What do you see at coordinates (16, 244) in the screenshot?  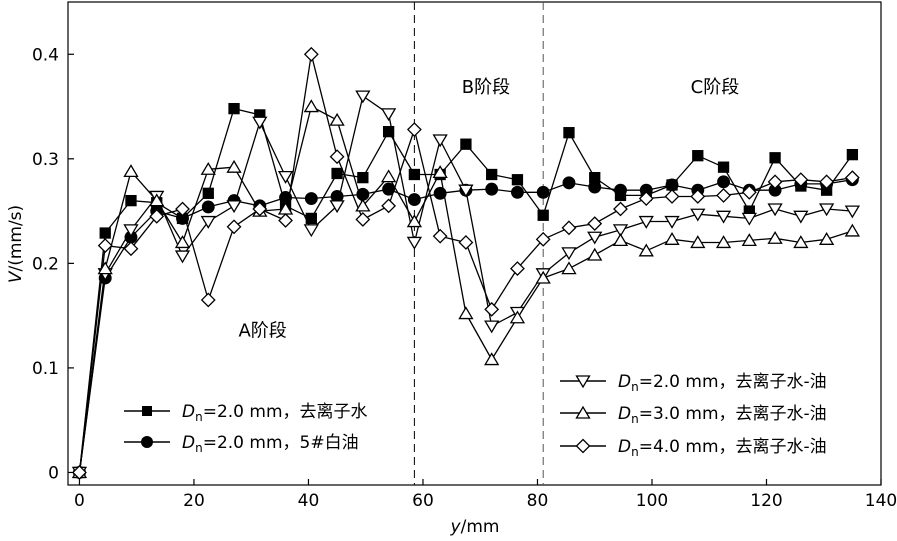 I see `y-axis-label: V/(mm/s)` at bounding box center [16, 244].